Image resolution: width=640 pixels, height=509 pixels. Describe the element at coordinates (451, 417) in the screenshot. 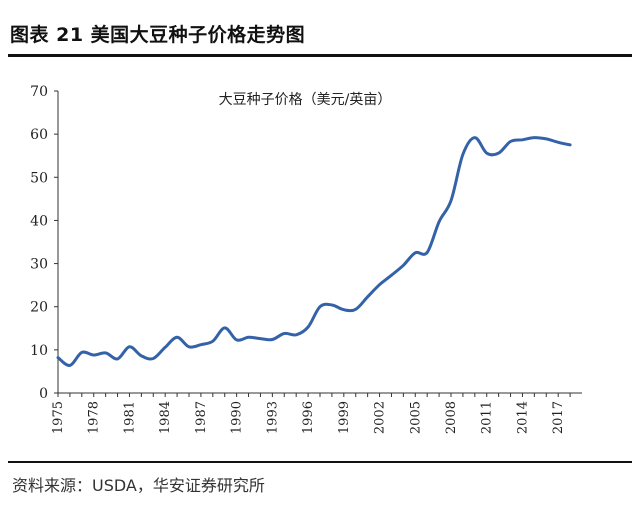

I see `x-tick-label: 2008` at that location.